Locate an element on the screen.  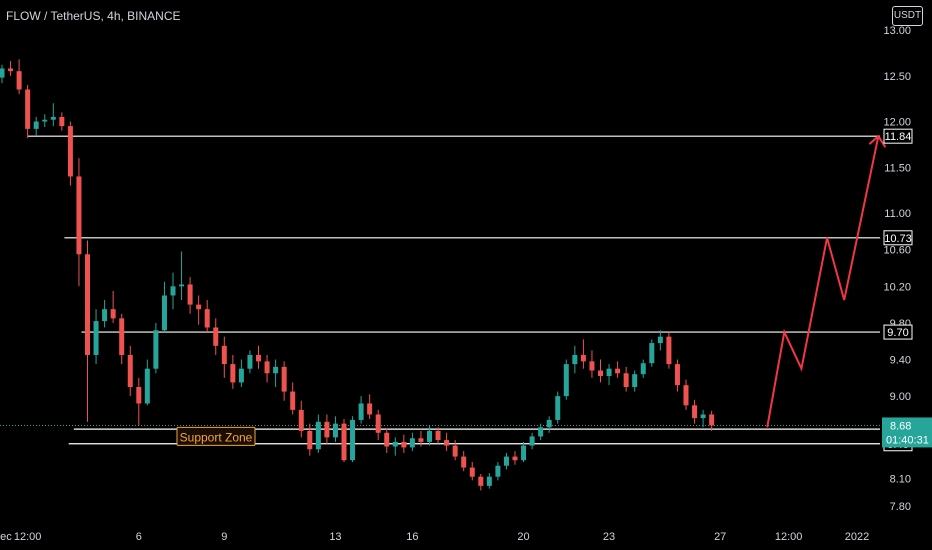
currency-button: USDT is located at coordinates (907, 16).